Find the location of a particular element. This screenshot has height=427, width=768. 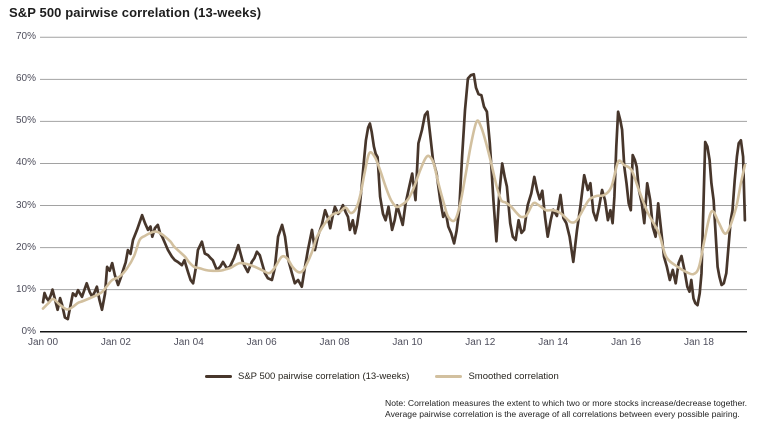

chart-title: S&P 500 pairwise correlation (13-weeks) is located at coordinates (135, 12).